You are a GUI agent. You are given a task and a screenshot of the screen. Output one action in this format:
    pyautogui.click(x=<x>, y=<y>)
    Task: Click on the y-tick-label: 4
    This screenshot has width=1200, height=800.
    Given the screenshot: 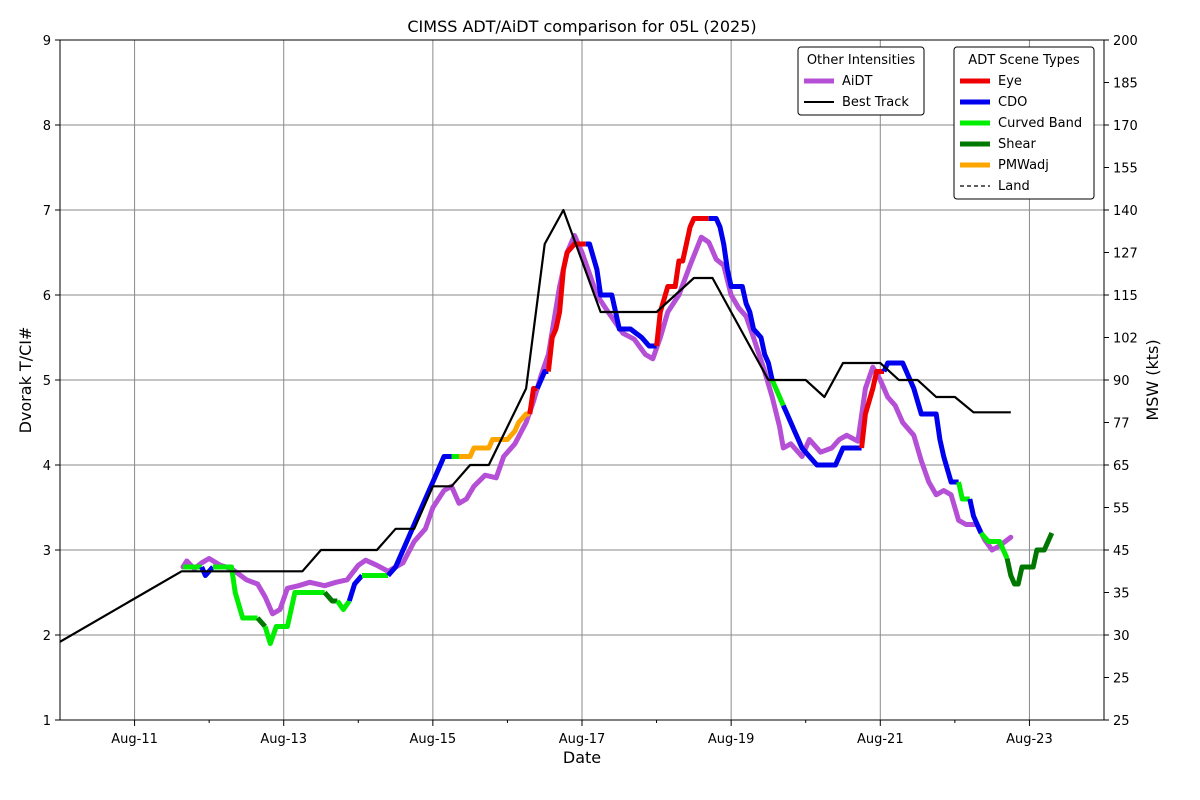 What is the action you would take?
    pyautogui.click(x=47, y=466)
    